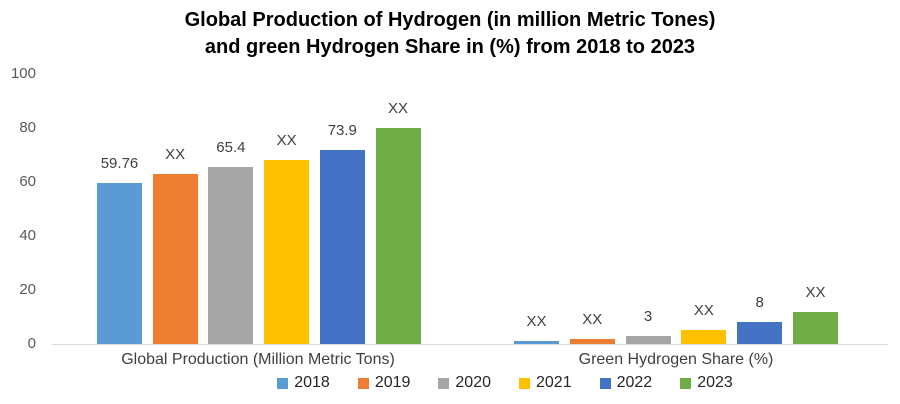  What do you see at coordinates (258, 359) in the screenshot?
I see `category-label-global-production: Global Production (Million Metric Tons)` at bounding box center [258, 359].